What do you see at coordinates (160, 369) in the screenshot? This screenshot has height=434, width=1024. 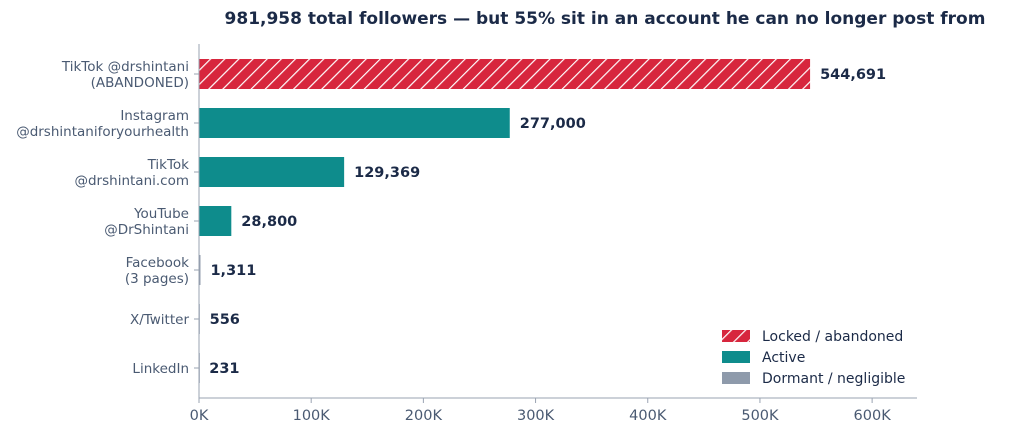 I see `category-label-6: LinkedIn` at bounding box center [160, 369].